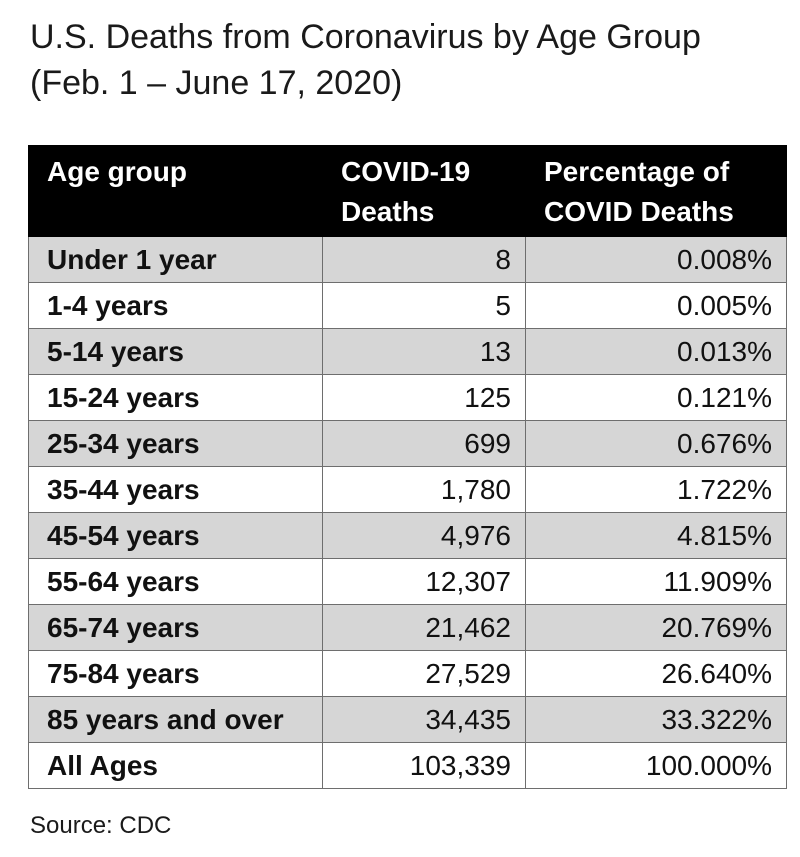 This screenshot has height=857, width=800. Describe the element at coordinates (101, 825) in the screenshot. I see `source-note: Source: CDC` at that location.